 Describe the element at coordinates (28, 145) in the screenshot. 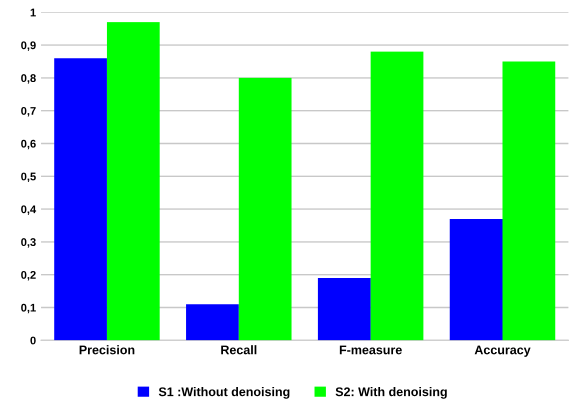

I see `y-tick-label: 0,6` at that location.